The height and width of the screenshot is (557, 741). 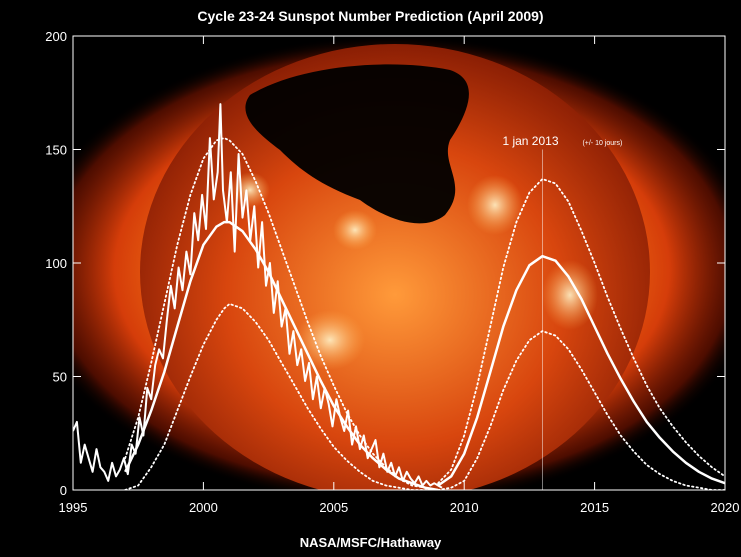 I want to click on annotation-label: 1 jan 2013, so click(x=530, y=141).